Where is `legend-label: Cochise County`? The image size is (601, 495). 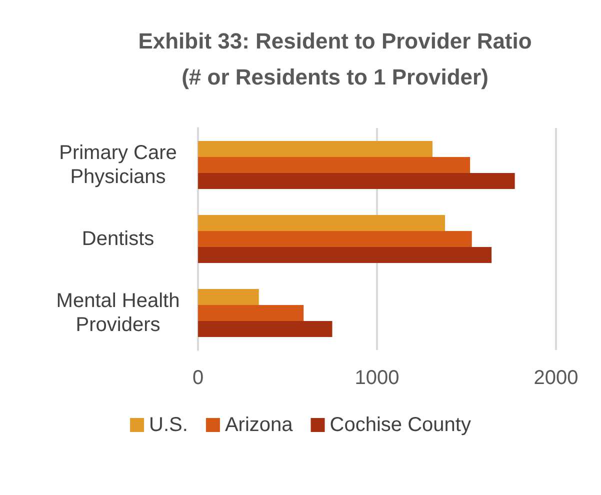
legend-label: Cochise County is located at coordinates (400, 425).